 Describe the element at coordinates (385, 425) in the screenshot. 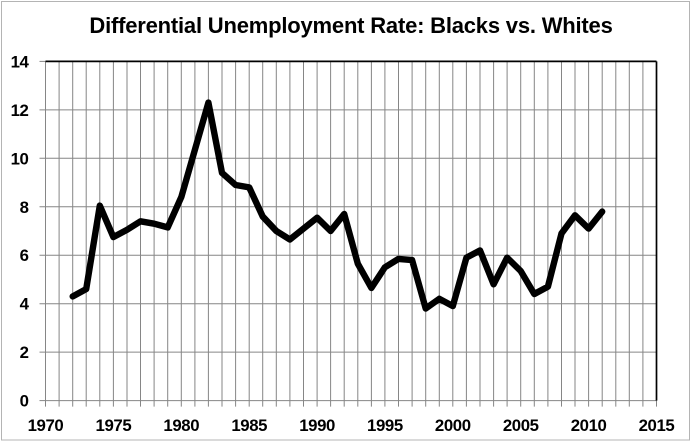

I see `svg-text: 1995` at that location.